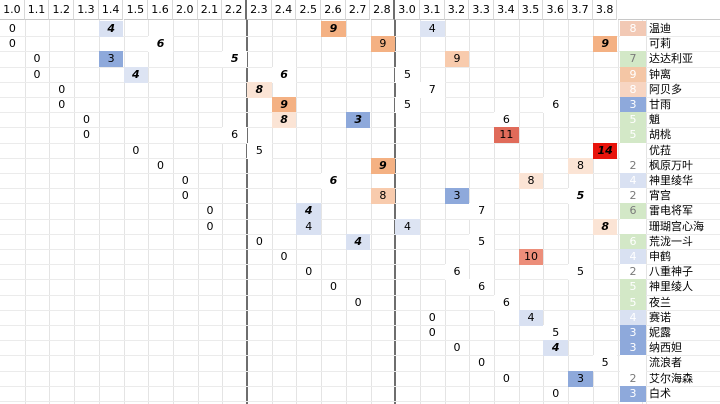  I want to click on column-header: 2.3, so click(259, 10).